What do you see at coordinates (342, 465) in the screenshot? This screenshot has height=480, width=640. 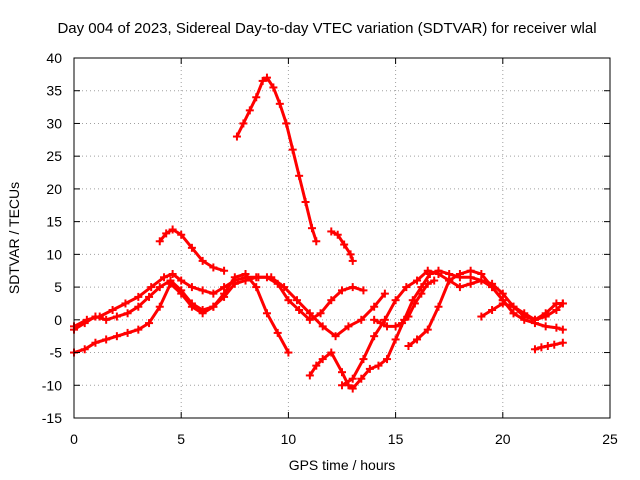 I see `x-axis-label: GPS time / hours` at bounding box center [342, 465].